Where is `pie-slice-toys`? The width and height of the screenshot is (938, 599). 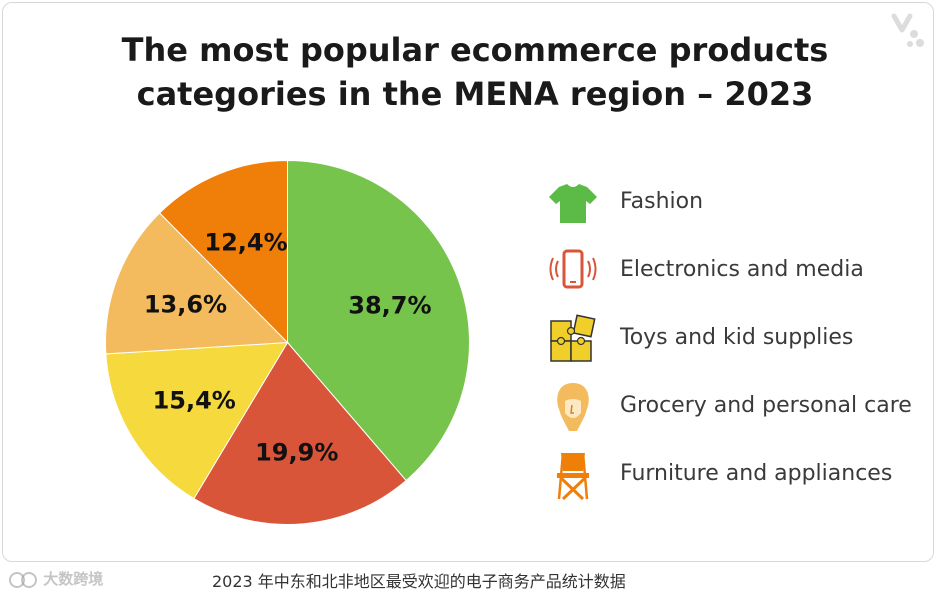
pie-slice-toys is located at coordinates (197, 420).